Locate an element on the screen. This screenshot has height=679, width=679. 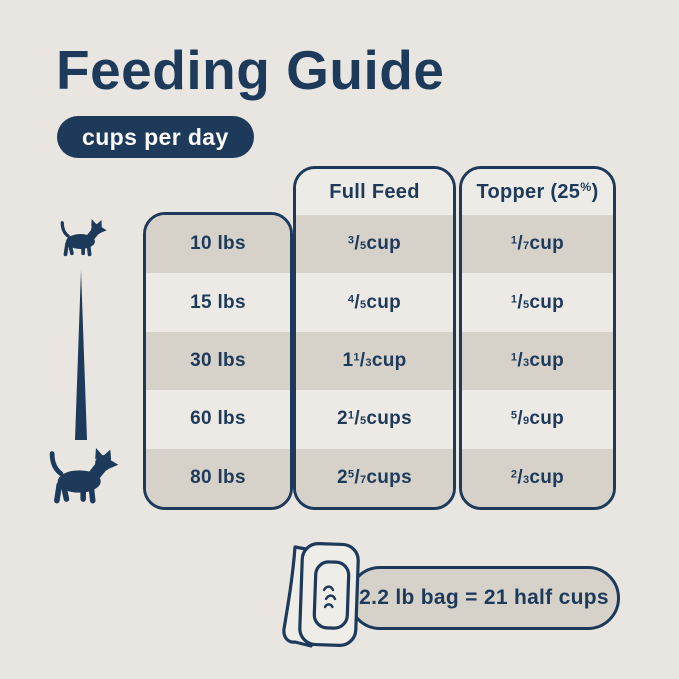
weight-cell: 10 lbs is located at coordinates (218, 244).